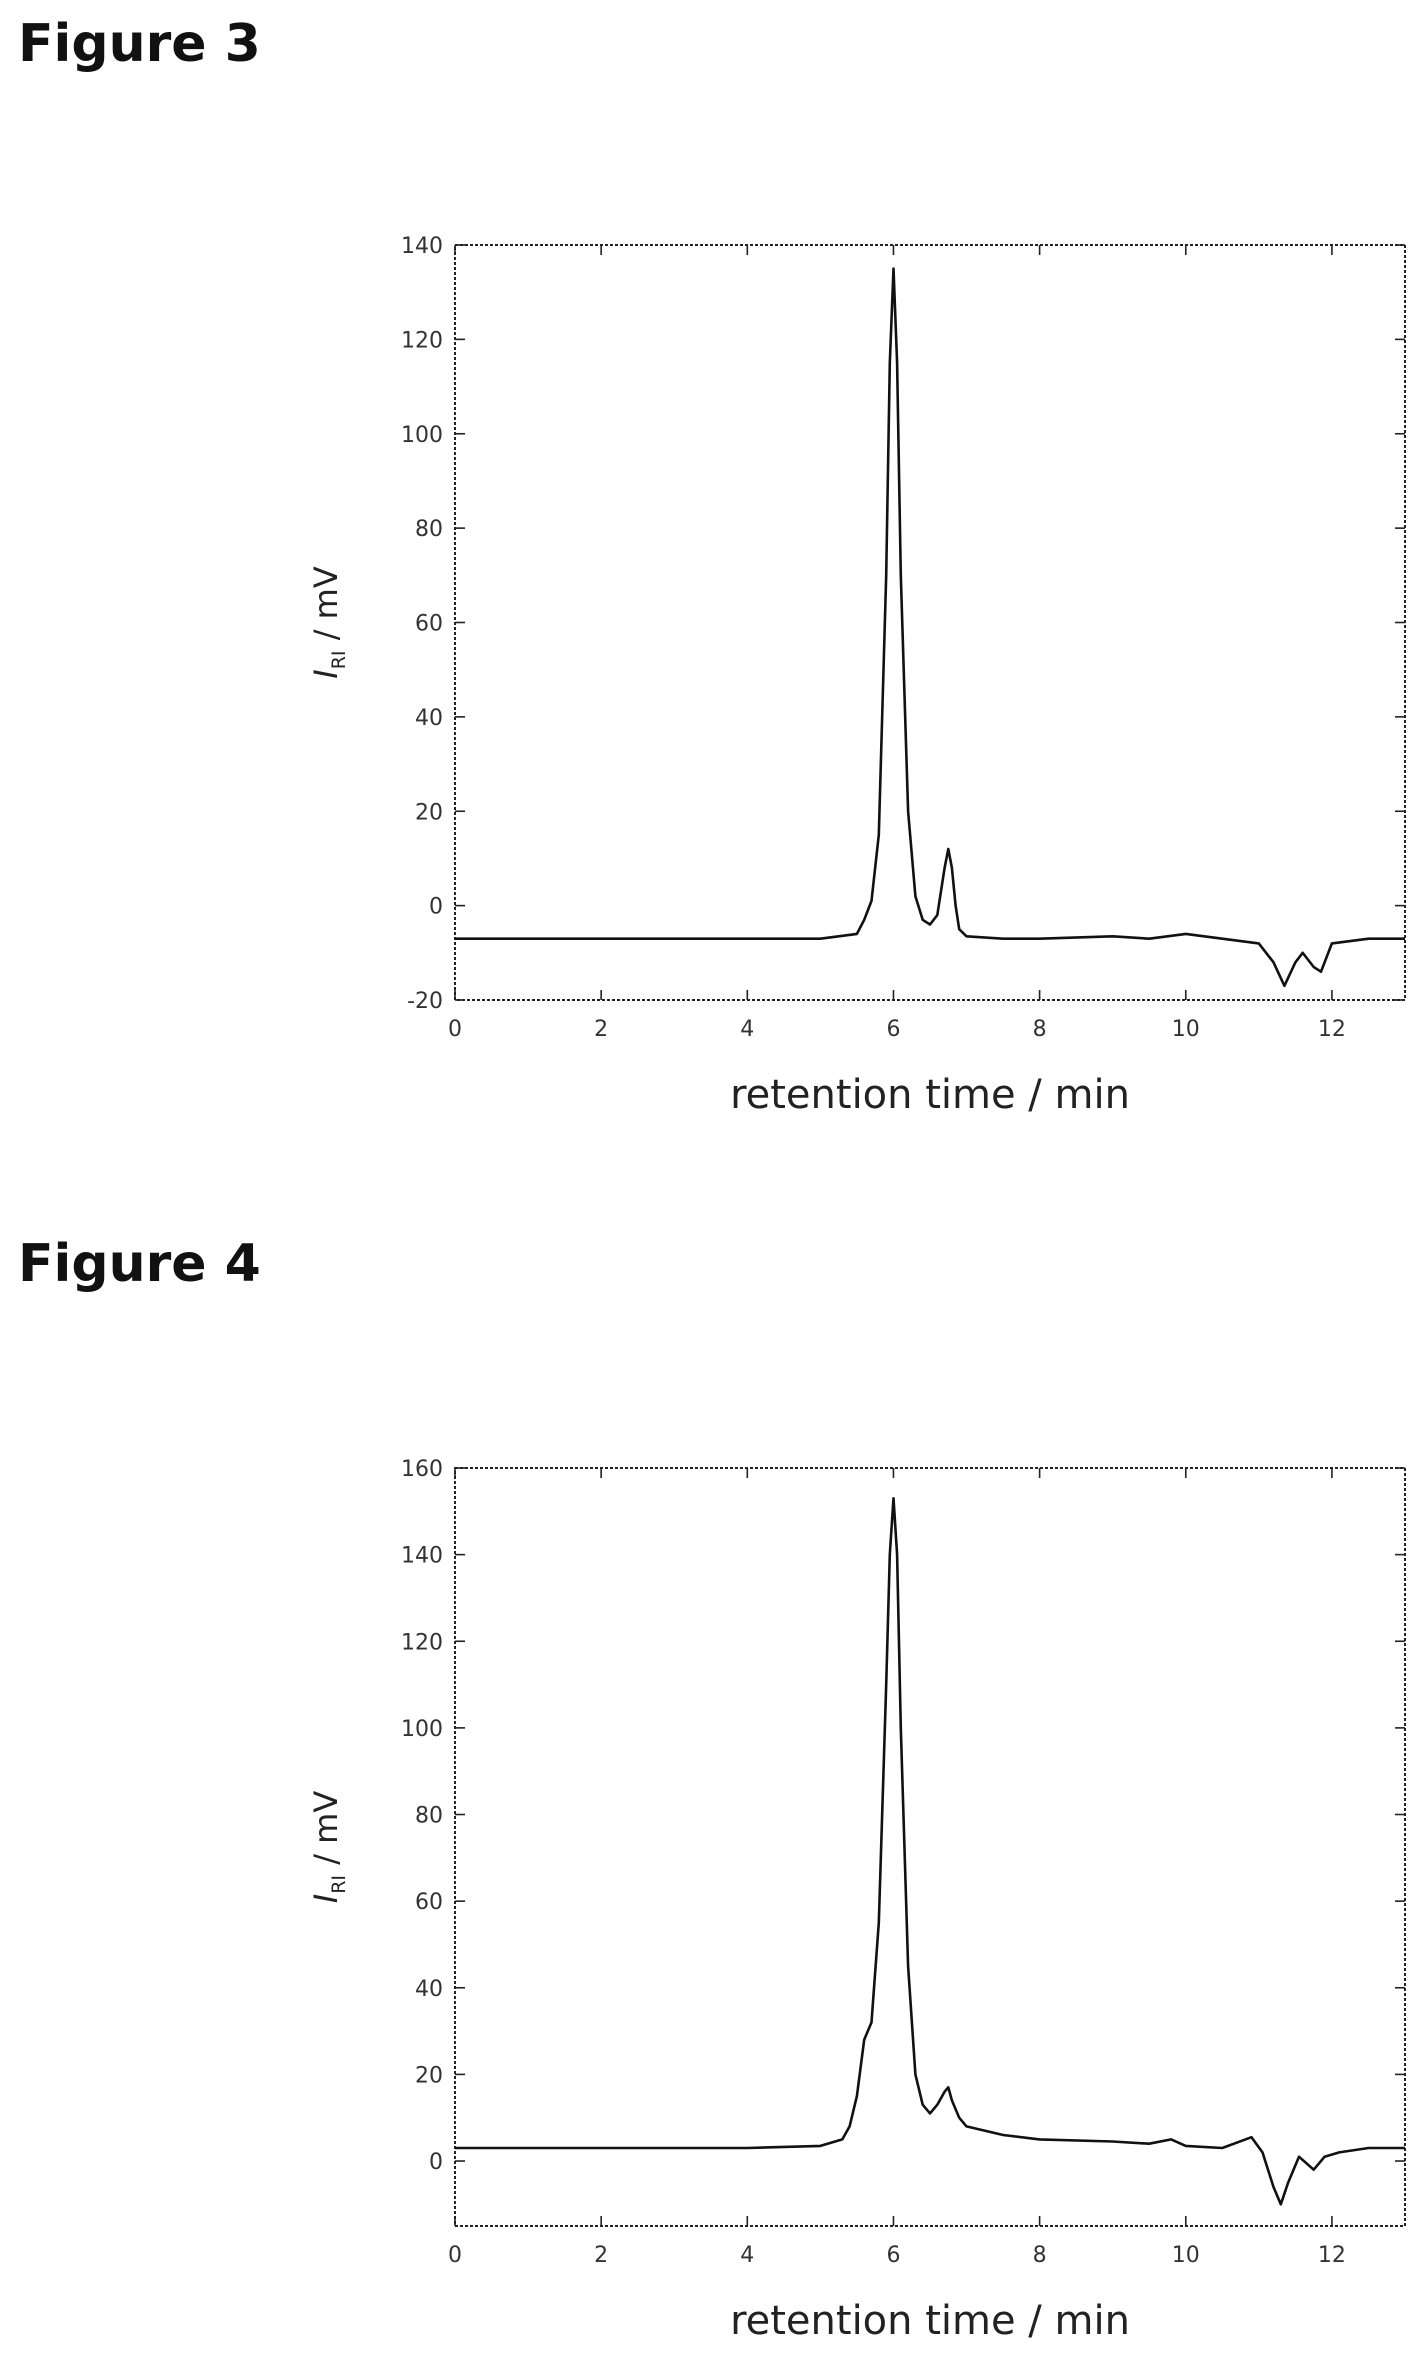  What do you see at coordinates (425, 1001) in the screenshot?
I see `y-tick-label: -20` at bounding box center [425, 1001].